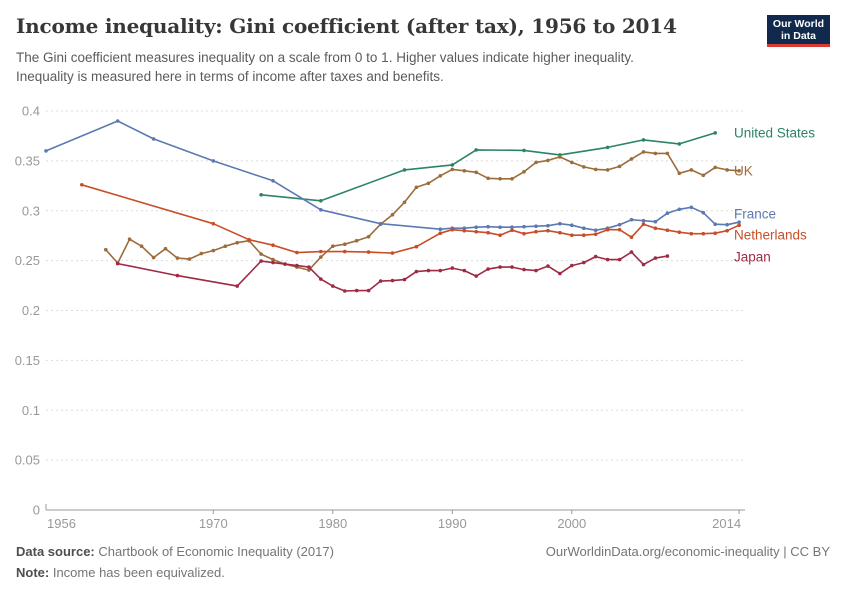 This screenshot has height=600, width=850. Describe the element at coordinates (643, 152) in the screenshot. I see `series-marker-uk-2006` at that location.